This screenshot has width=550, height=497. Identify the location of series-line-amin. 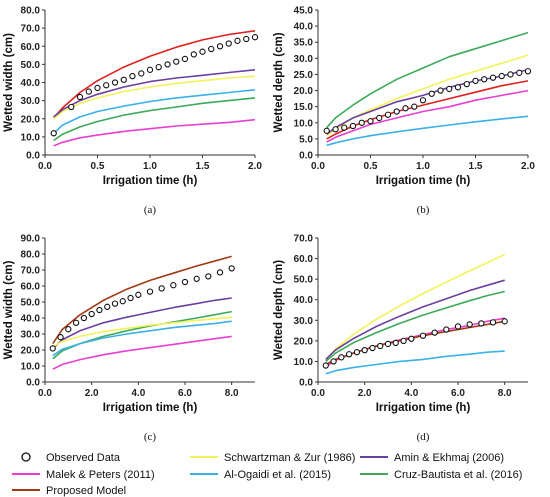
(142, 323).